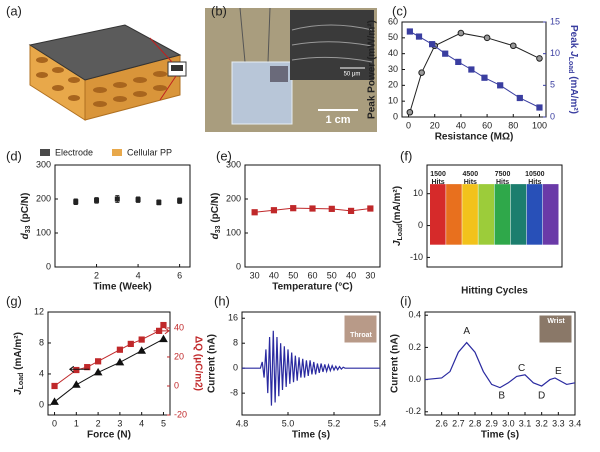 The height and width of the screenshot is (452, 600). I want to click on x-tick-label: 3.2, so click(541, 423).